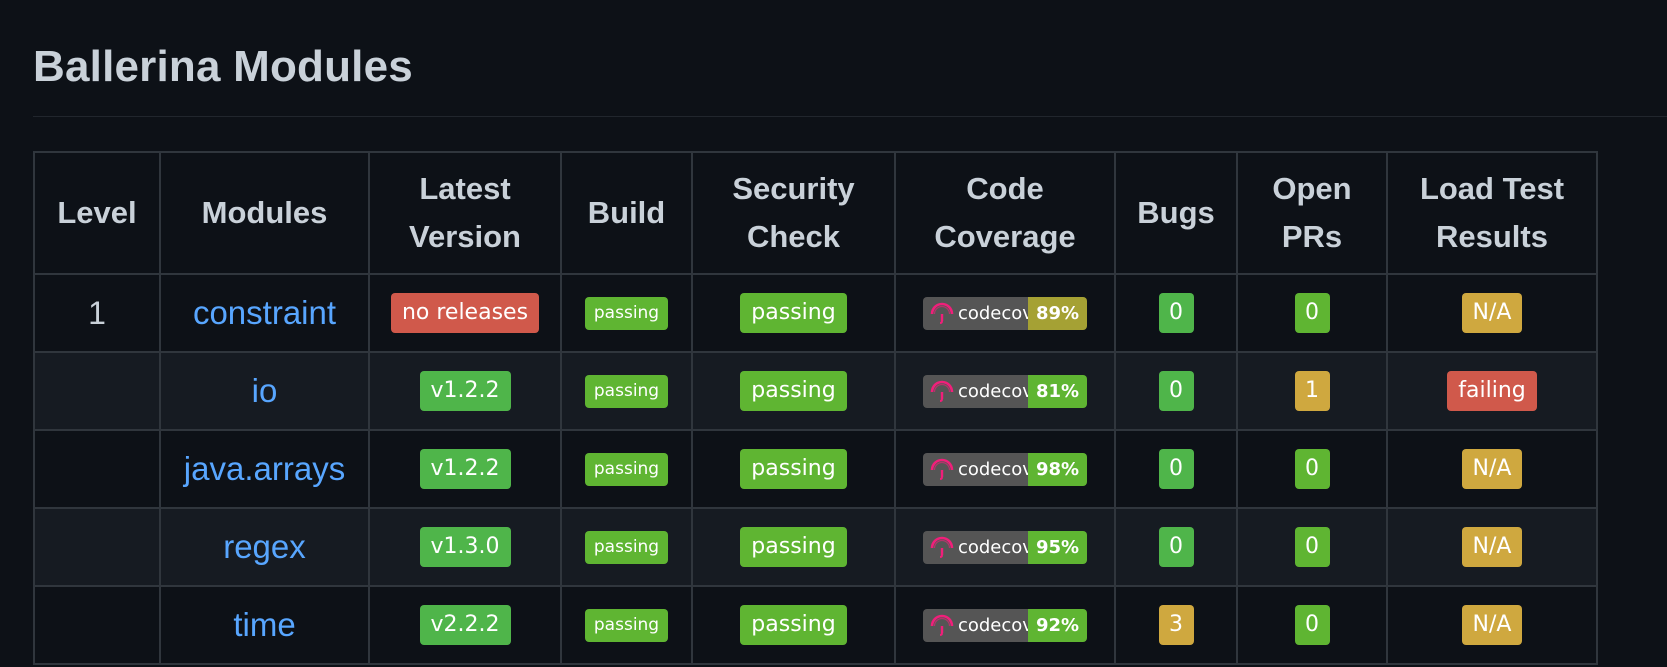 This screenshot has height=667, width=1667. I want to click on coverage-cell: codecov 92%, so click(1005, 625).